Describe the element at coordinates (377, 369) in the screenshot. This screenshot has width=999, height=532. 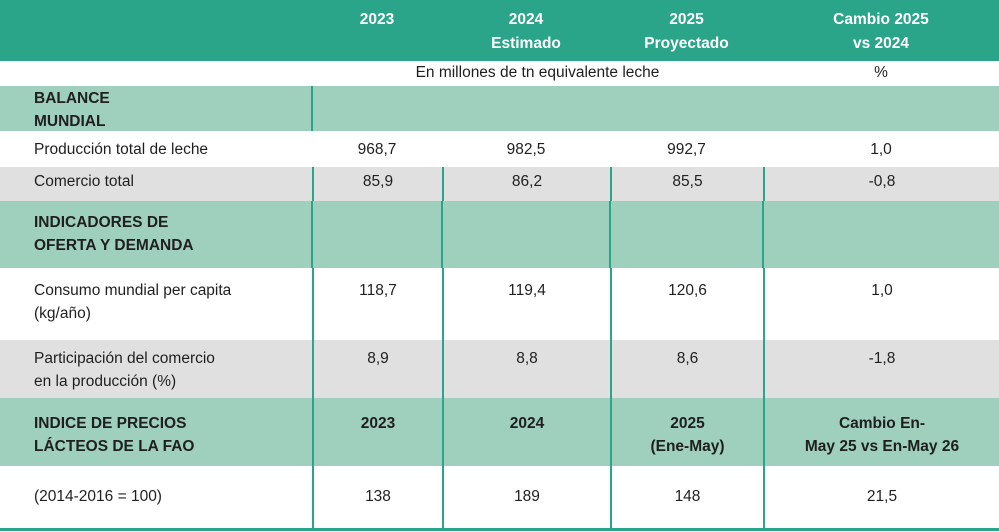
I see `cell-2023: 8,9` at that location.